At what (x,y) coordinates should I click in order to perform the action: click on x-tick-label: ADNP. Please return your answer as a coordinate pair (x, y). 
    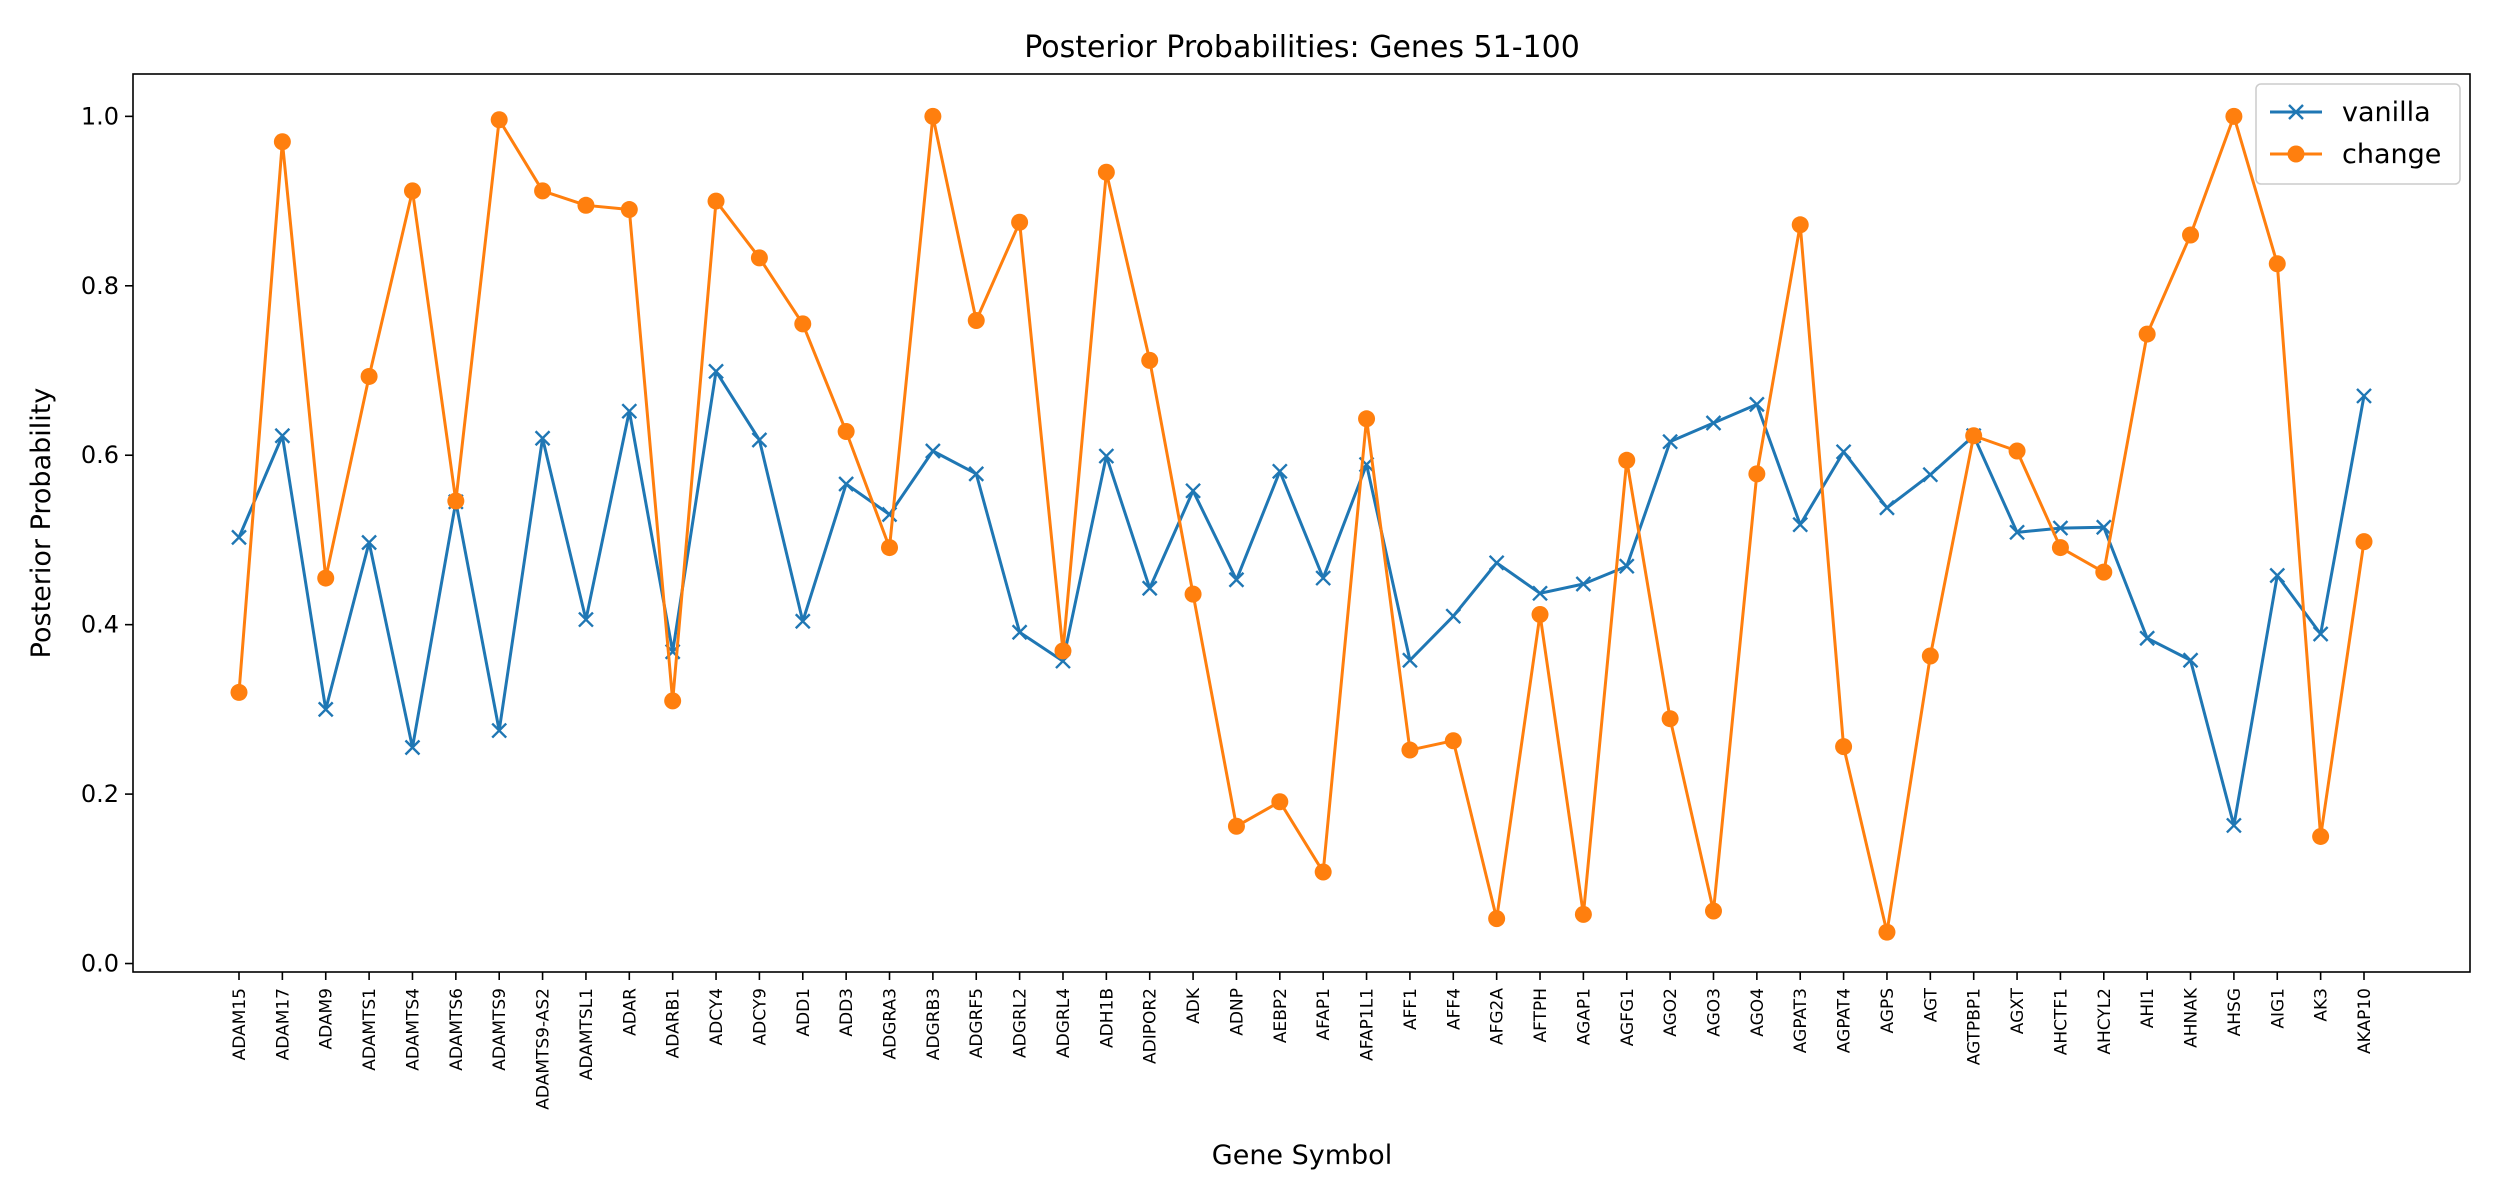
    Looking at the image, I should click on (1237, 1012).